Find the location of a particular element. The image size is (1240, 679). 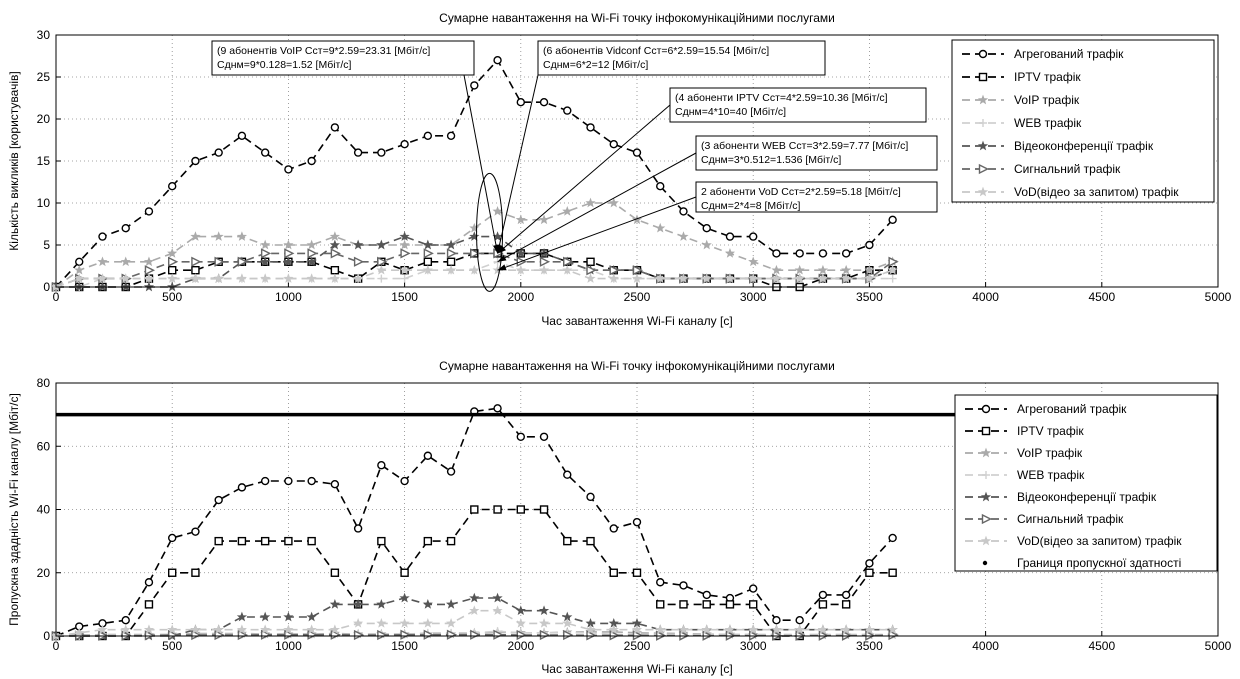

y-tick-label: 15 is located at coordinates (44, 161).